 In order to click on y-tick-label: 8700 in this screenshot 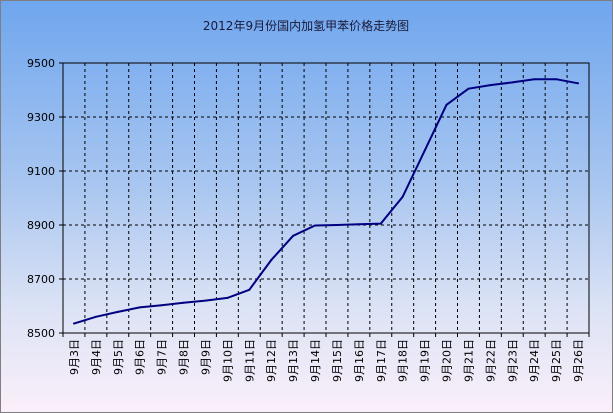, I will do `click(41, 279)`.